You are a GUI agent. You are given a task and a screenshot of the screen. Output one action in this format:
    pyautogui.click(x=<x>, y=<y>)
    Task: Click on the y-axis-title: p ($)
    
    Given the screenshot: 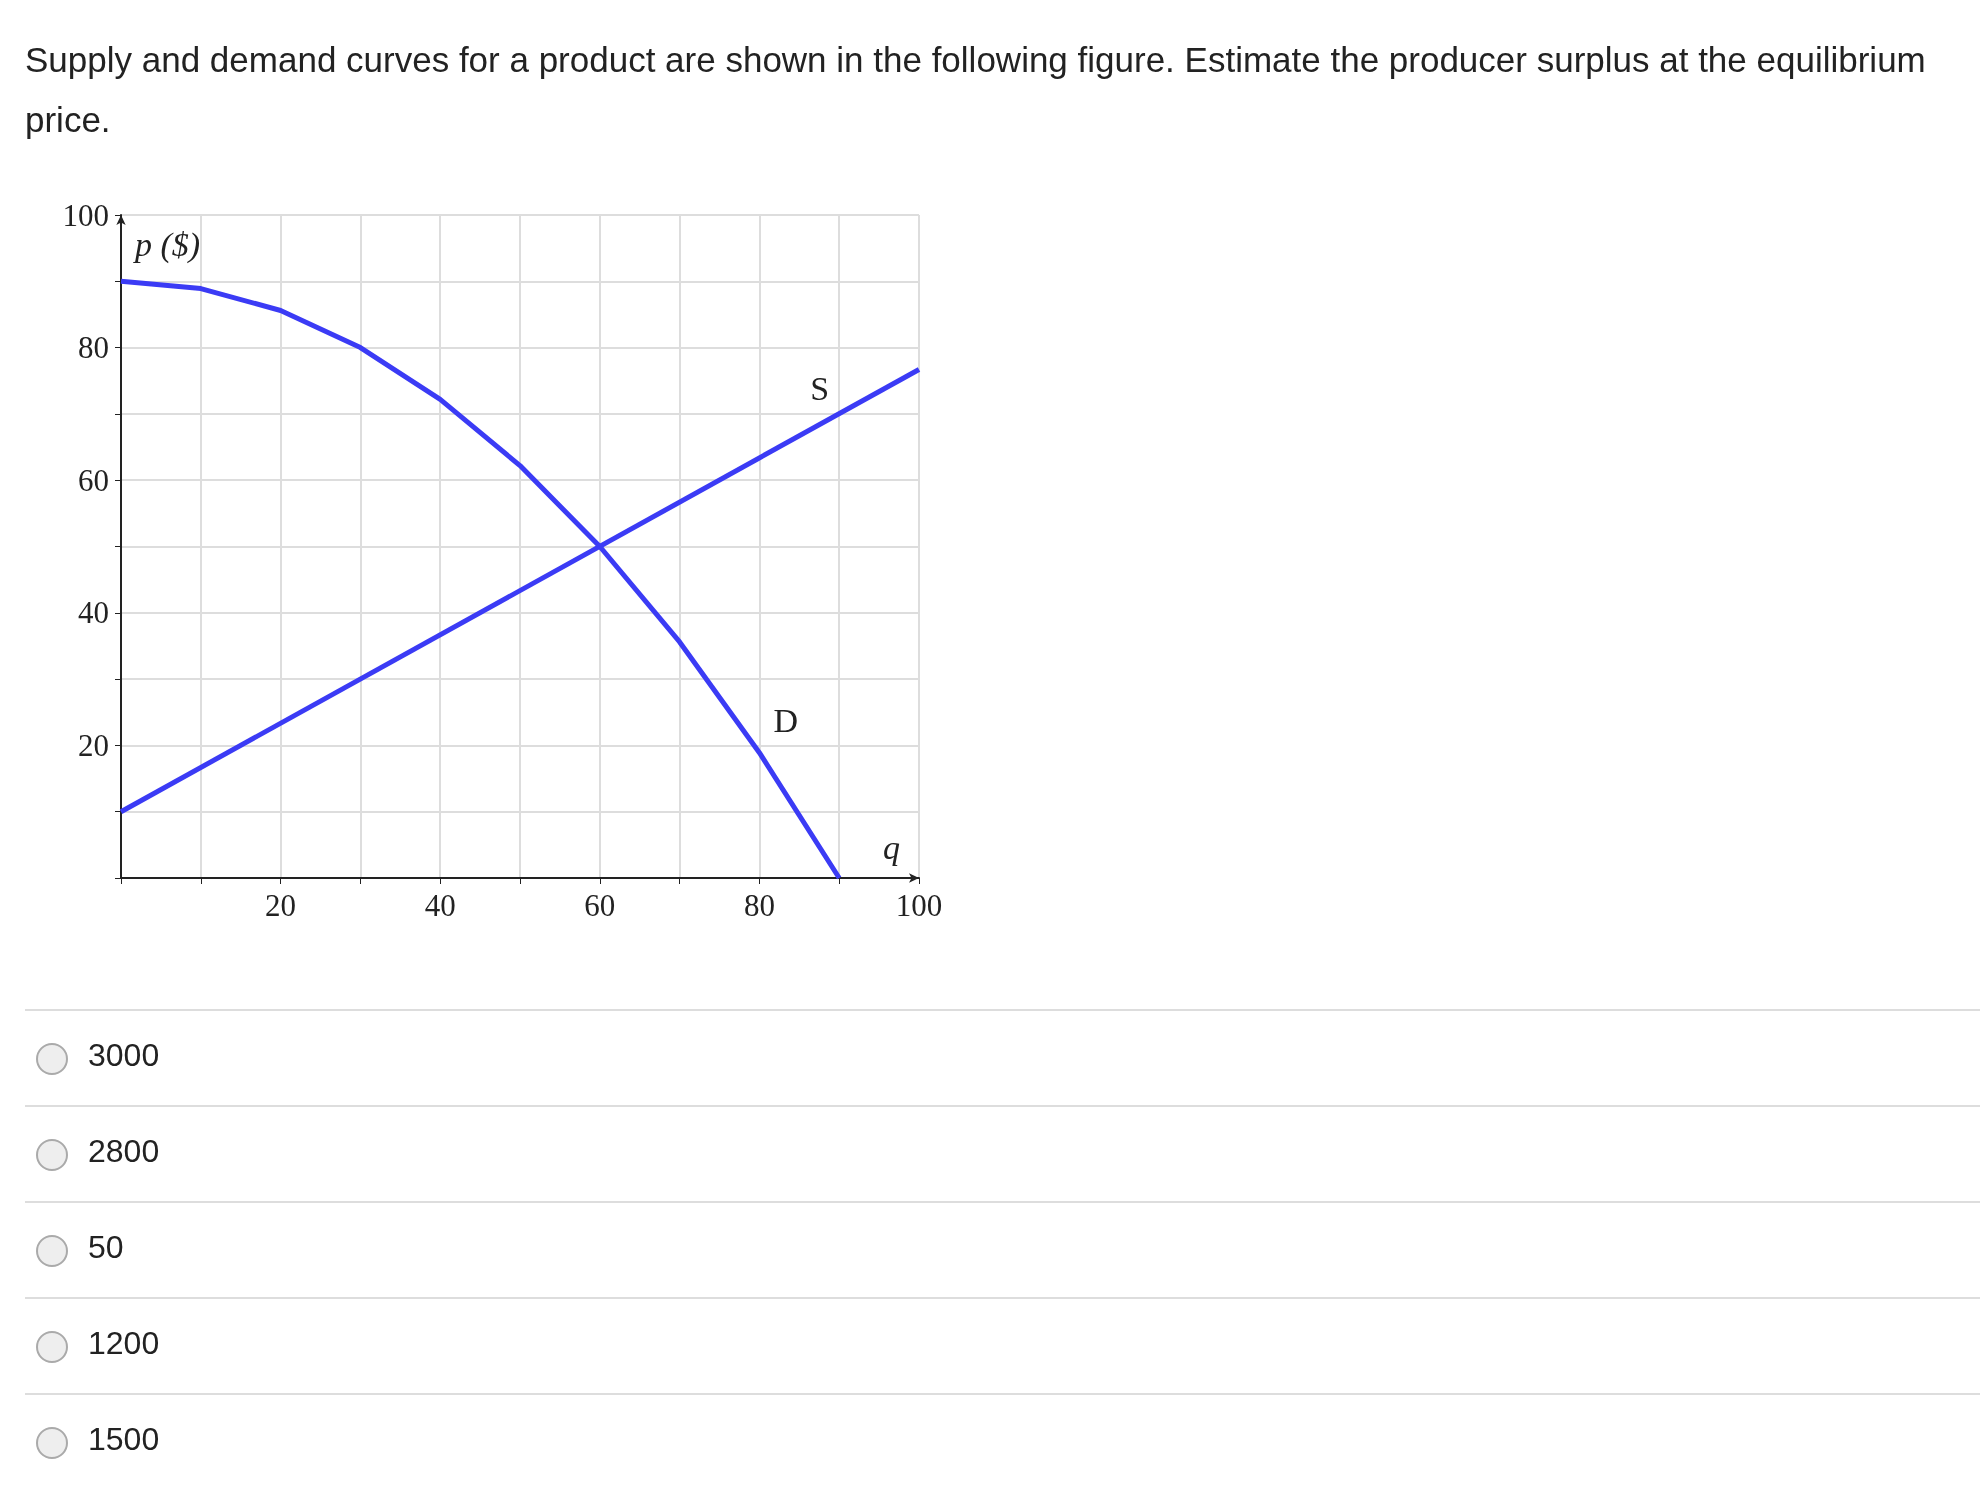 What is the action you would take?
    pyautogui.click(x=167, y=244)
    